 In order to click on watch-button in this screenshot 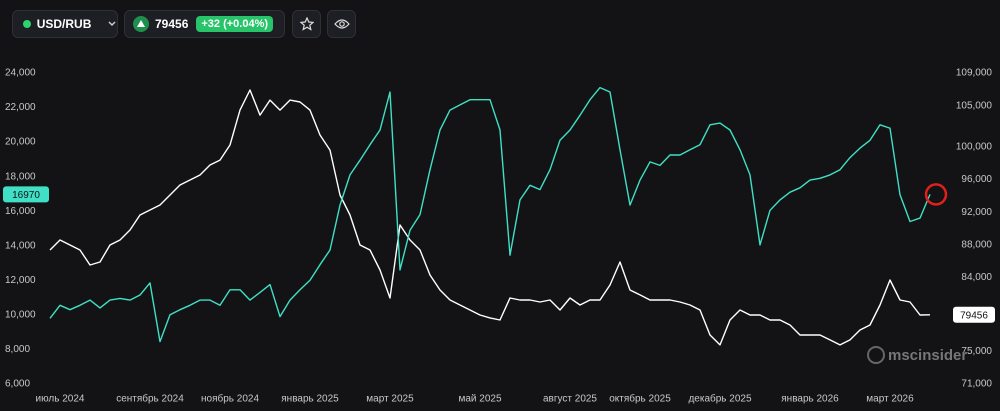, I will do `click(341, 24)`.